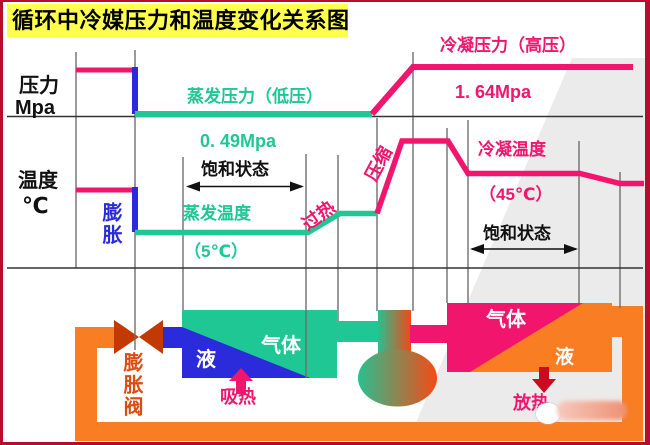 This screenshot has width=650, height=445. Describe the element at coordinates (506, 320) in the screenshot. I see `condenser-gas-label: 气体` at that location.